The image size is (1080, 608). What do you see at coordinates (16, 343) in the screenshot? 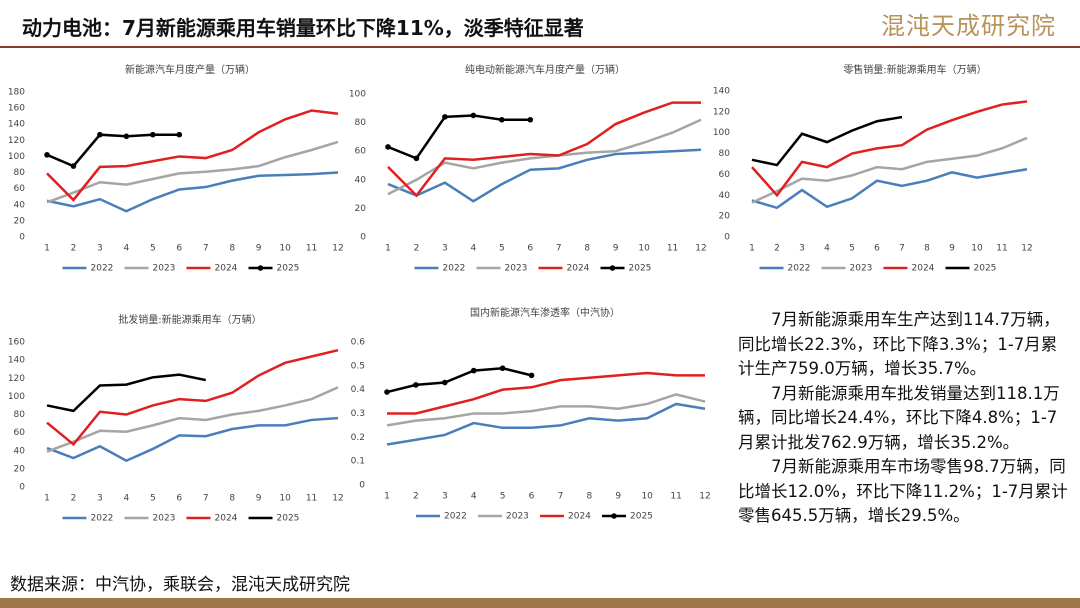
I see `y-tick-label: 160` at bounding box center [16, 343].